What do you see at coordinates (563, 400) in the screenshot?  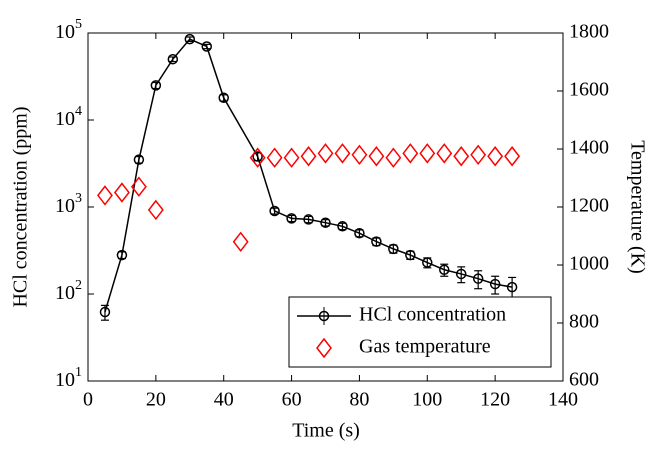 I see `x-tick-label: 140` at bounding box center [563, 400].